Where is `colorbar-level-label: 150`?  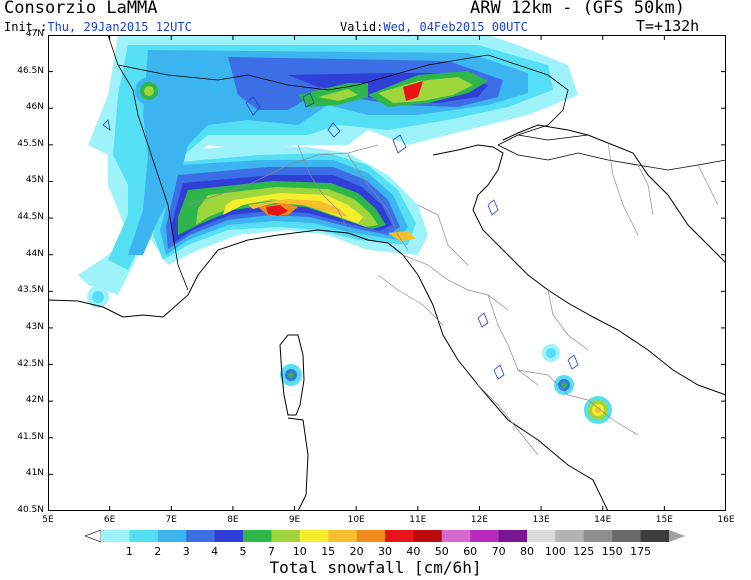
colorbar-level-label: 150 is located at coordinates (612, 551).